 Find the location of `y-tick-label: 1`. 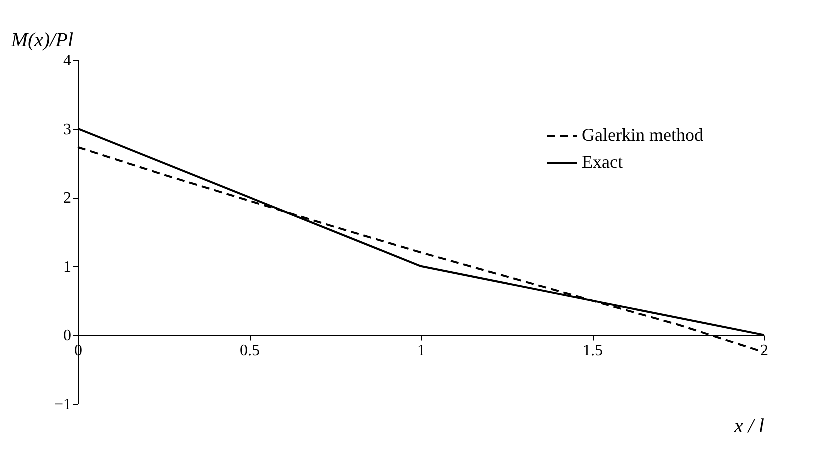

y-tick-label: 1 is located at coordinates (68, 267).